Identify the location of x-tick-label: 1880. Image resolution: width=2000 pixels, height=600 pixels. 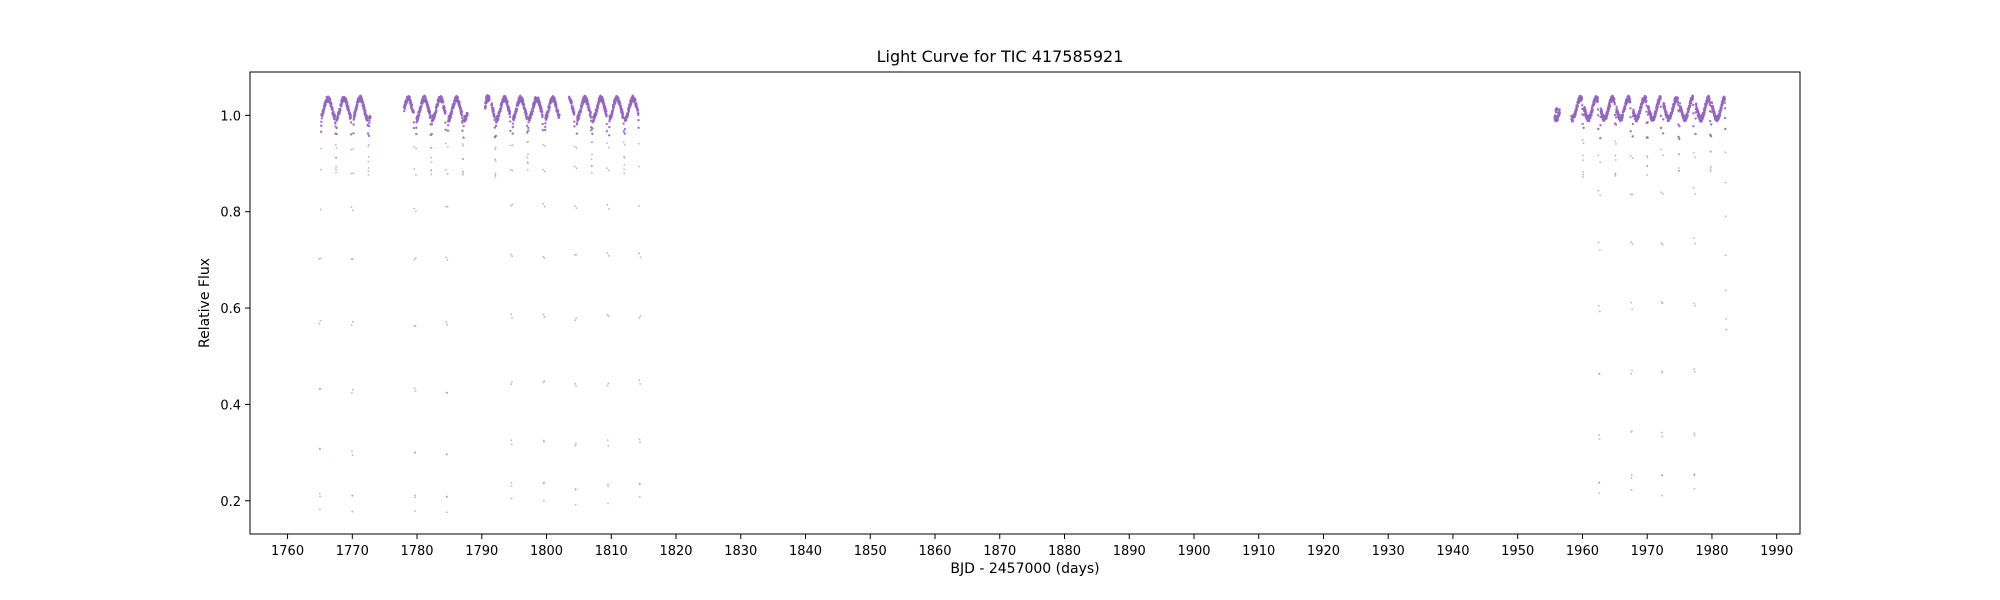
(1064, 551).